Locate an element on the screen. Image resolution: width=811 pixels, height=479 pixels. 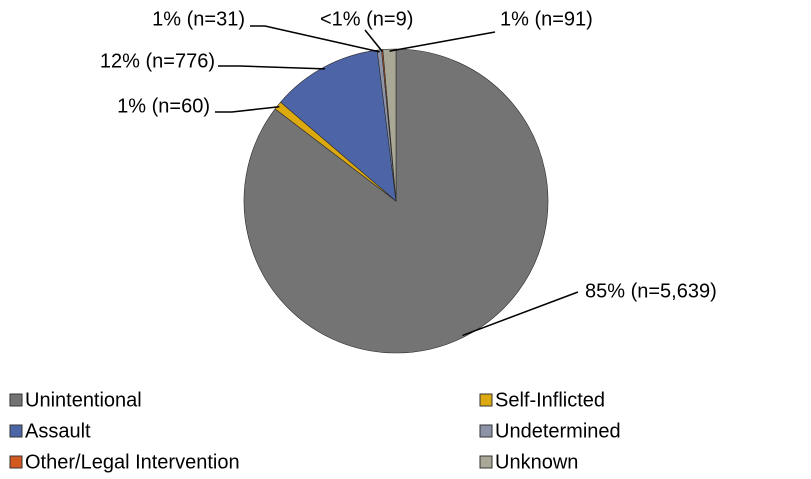
data-label: <1% (n=9) is located at coordinates (366, 19).